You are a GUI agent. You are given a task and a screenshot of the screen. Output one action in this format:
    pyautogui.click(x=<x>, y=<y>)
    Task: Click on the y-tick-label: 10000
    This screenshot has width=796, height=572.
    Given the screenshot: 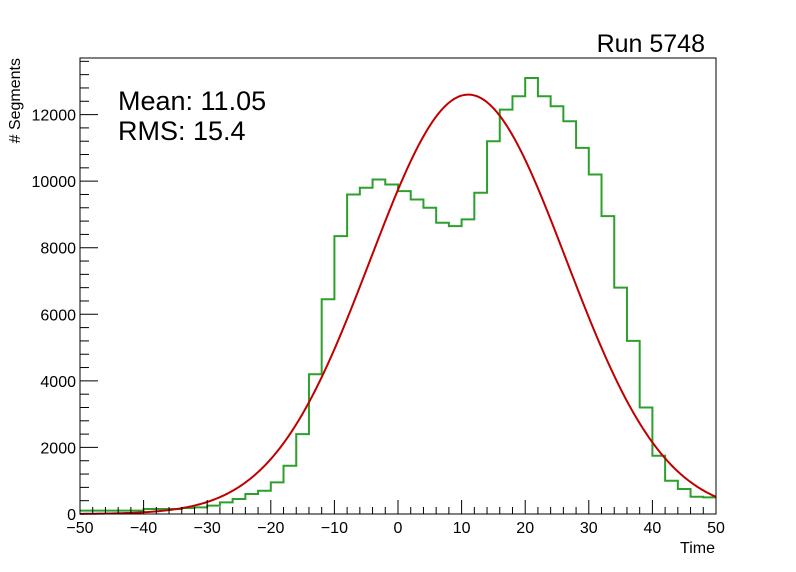 What is the action you would take?
    pyautogui.click(x=54, y=182)
    